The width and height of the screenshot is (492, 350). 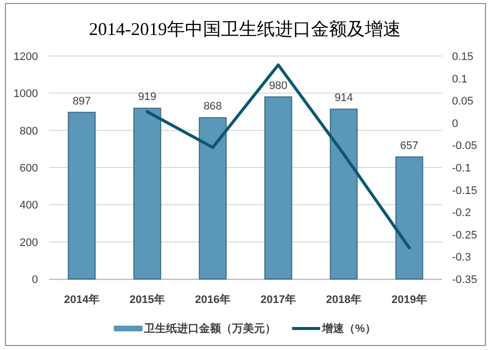 I want to click on data-label: 897, so click(x=81, y=101).